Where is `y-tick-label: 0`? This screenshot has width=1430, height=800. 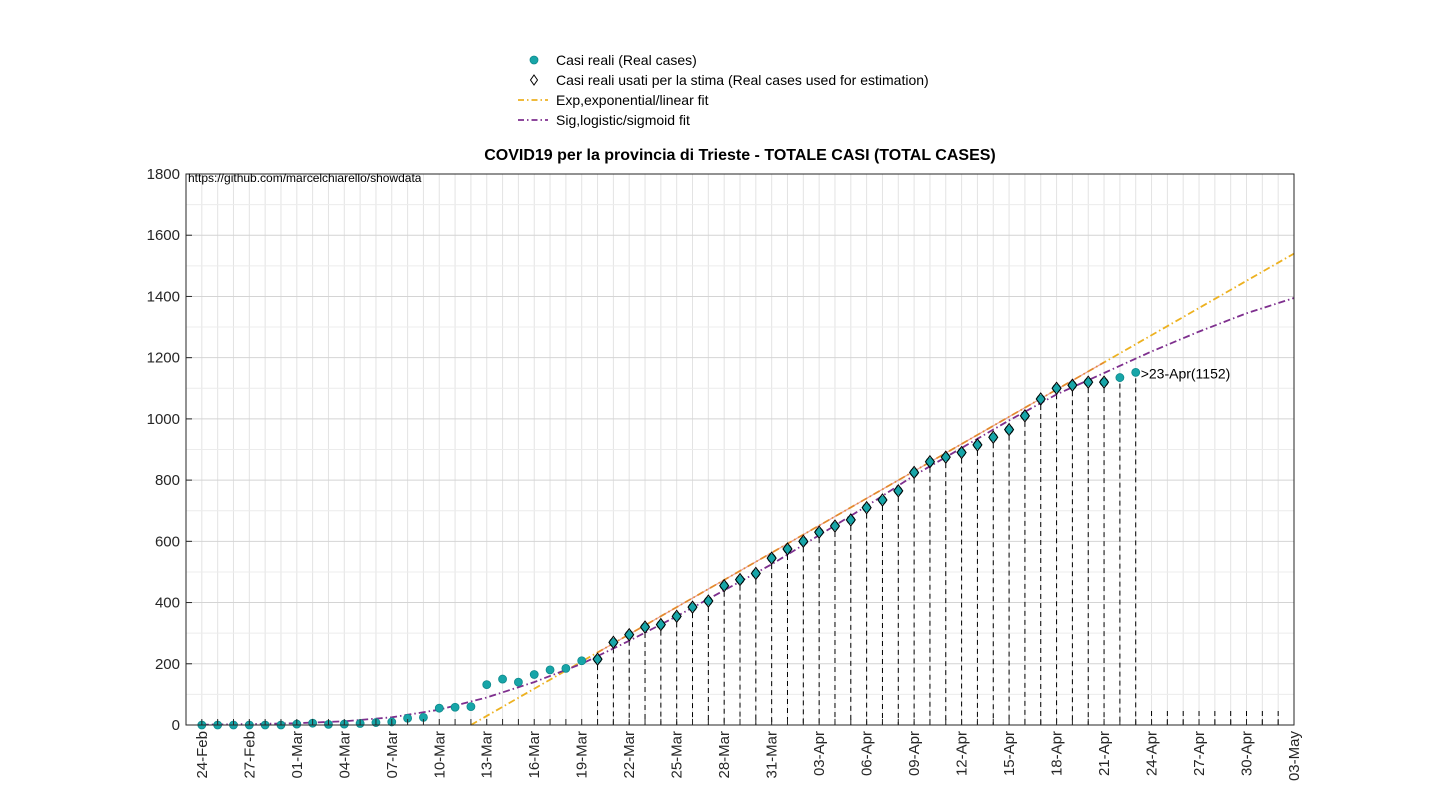 y-tick-label: 0 is located at coordinates (176, 725).